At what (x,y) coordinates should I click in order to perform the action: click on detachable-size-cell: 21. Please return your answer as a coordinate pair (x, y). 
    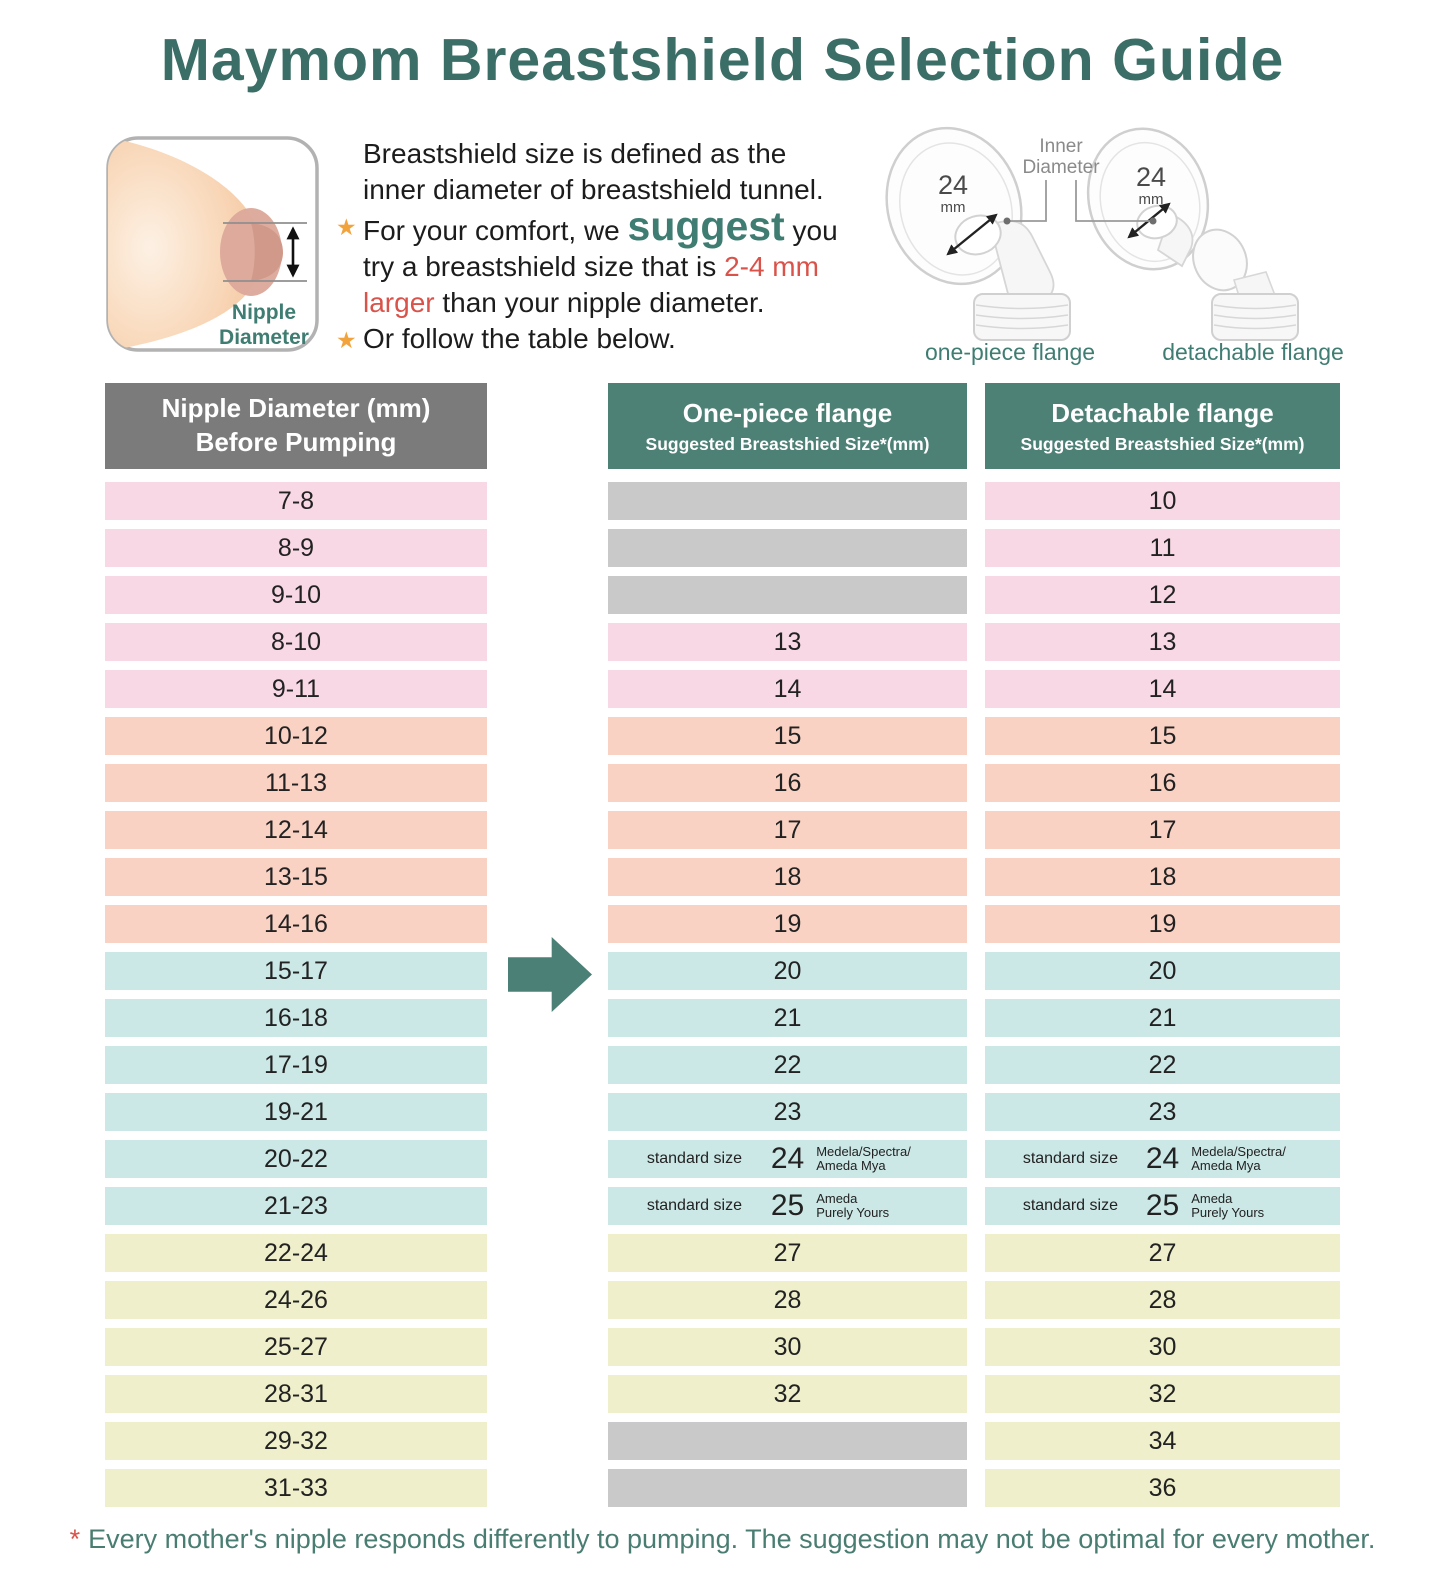
    Looking at the image, I should click on (1162, 1018).